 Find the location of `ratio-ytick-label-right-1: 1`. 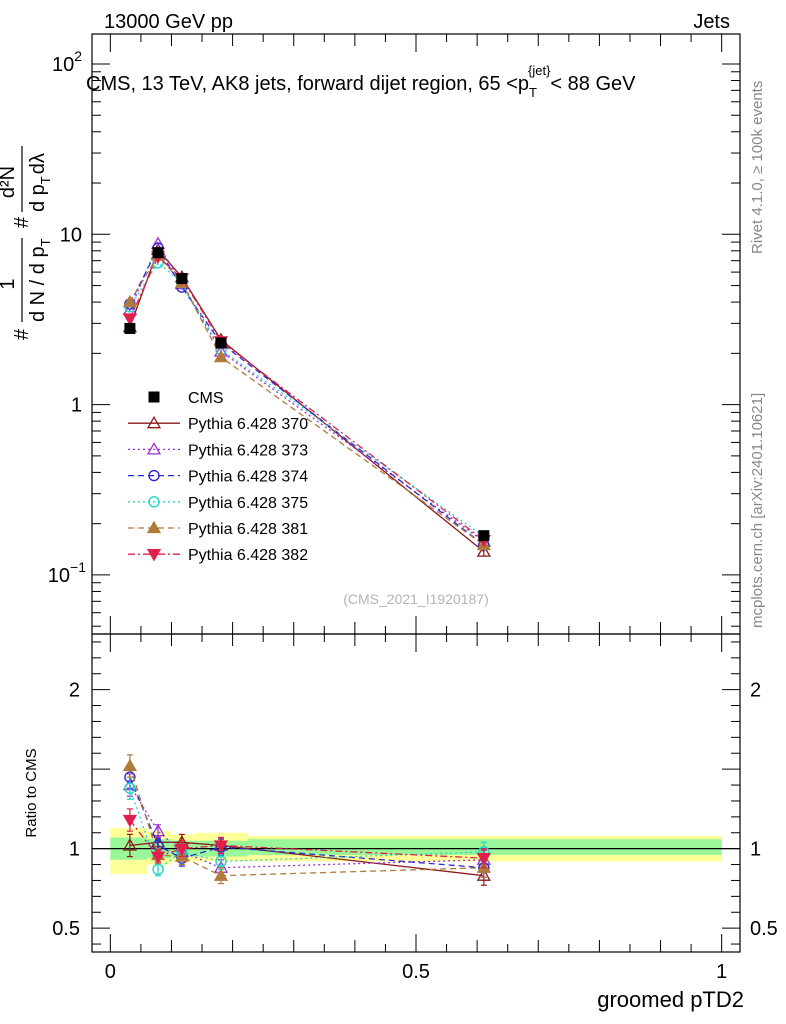

ratio-ytick-label-right-1: 1 is located at coordinates (755, 850).